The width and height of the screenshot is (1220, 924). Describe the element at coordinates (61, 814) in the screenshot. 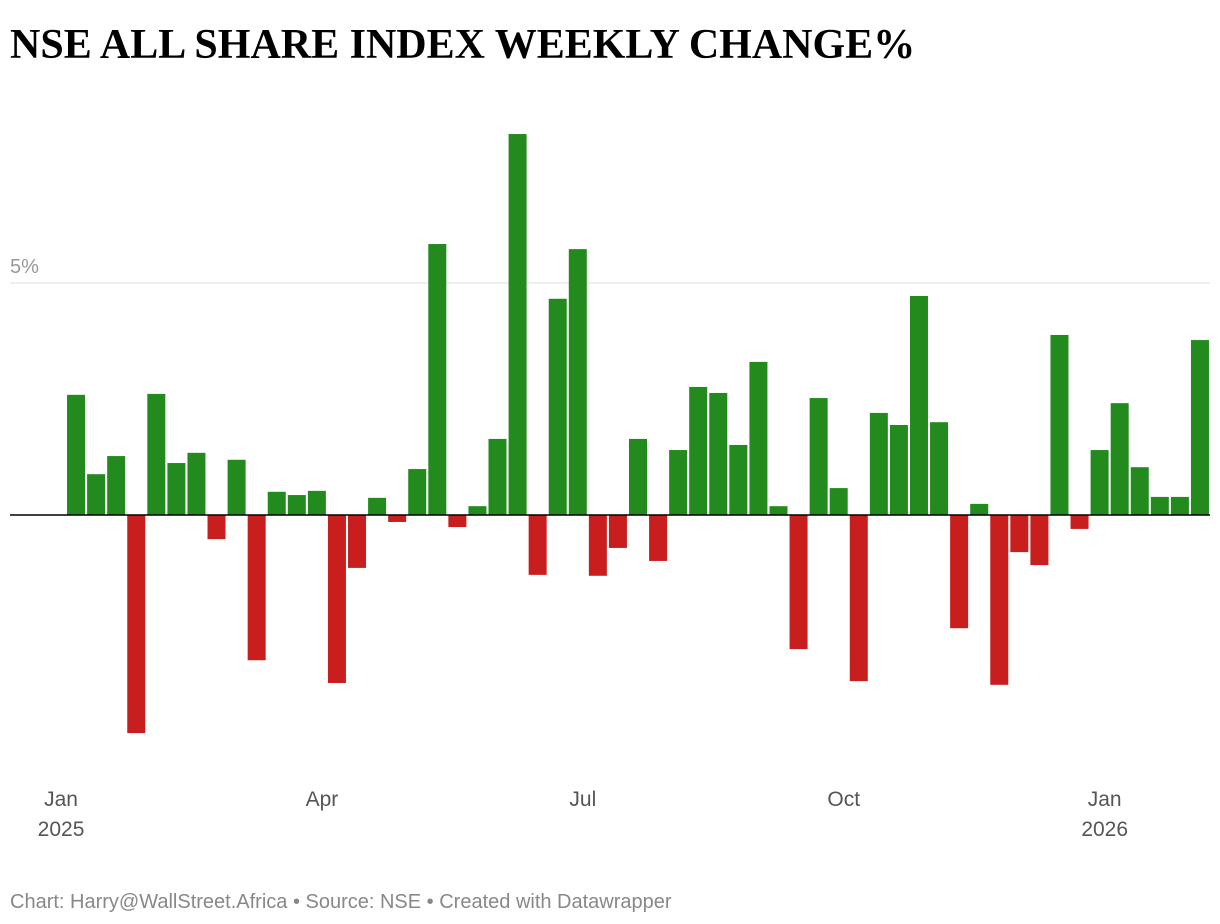

I see `x-tick-label: Jan 2025` at that location.